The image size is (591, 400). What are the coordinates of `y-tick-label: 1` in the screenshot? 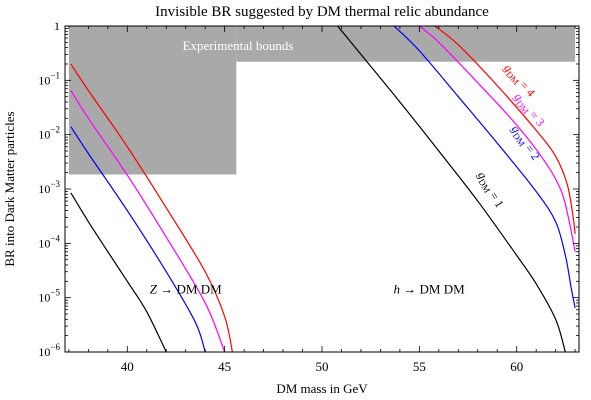 It's located at (57, 26).